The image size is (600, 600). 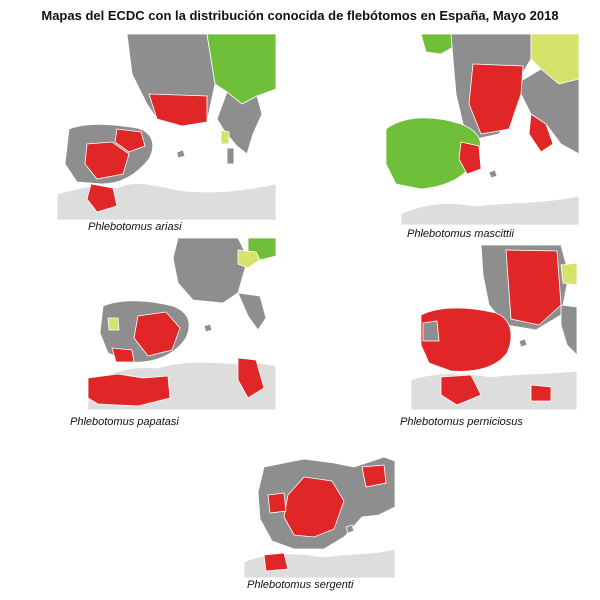 What do you see at coordinates (124, 422) in the screenshot?
I see `caption-papatasi: Phlebotomus papatasi` at bounding box center [124, 422].